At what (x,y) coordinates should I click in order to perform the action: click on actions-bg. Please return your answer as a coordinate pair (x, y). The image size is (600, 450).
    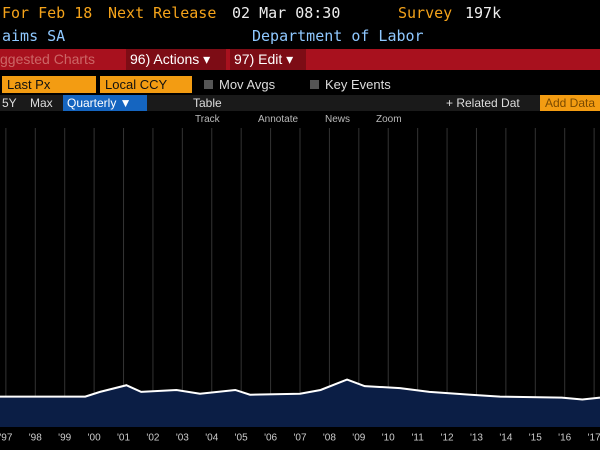
    Looking at the image, I should click on (176, 59).